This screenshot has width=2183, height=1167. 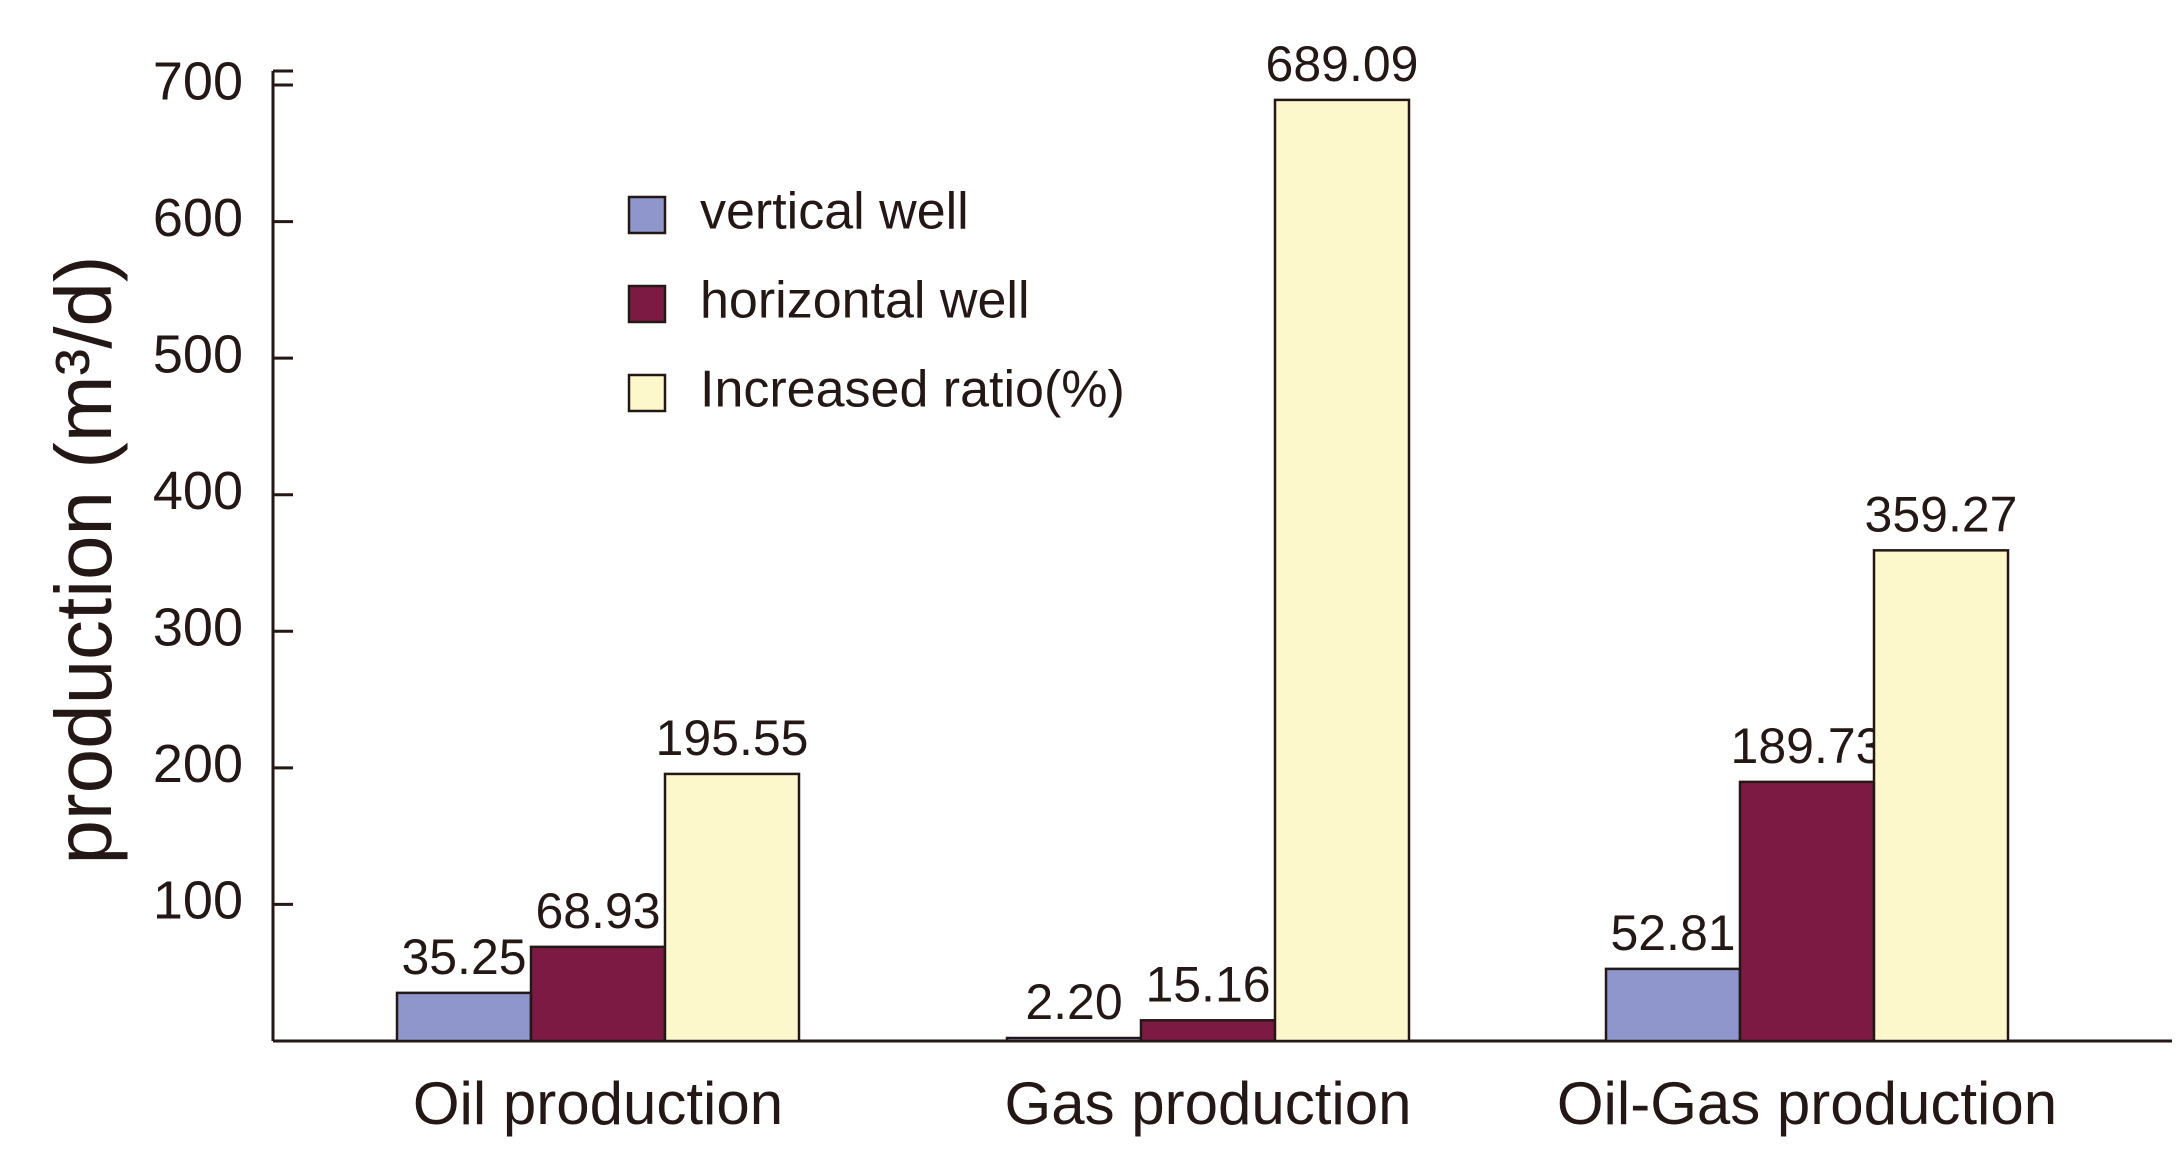 I want to click on value-label: 189.73, so click(x=1807, y=746).